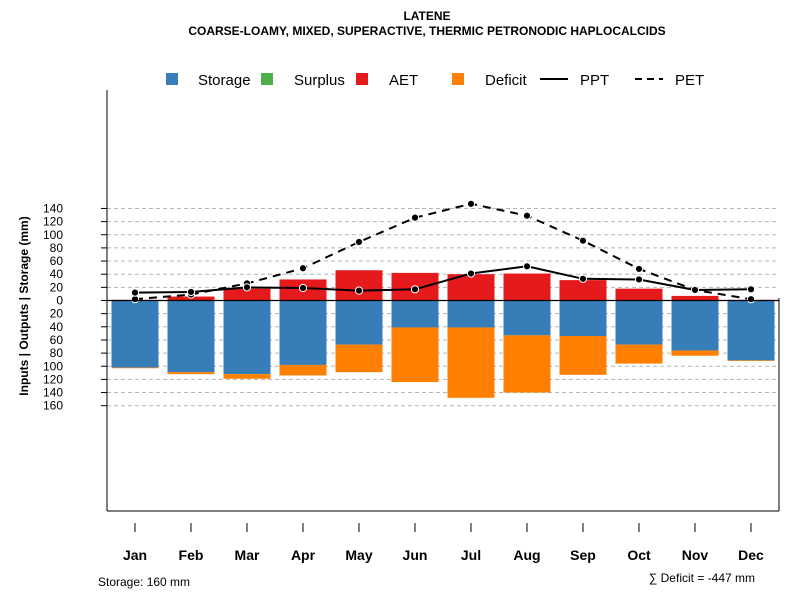 This screenshot has width=800, height=600. I want to click on pet-point-jul, so click(471, 203).